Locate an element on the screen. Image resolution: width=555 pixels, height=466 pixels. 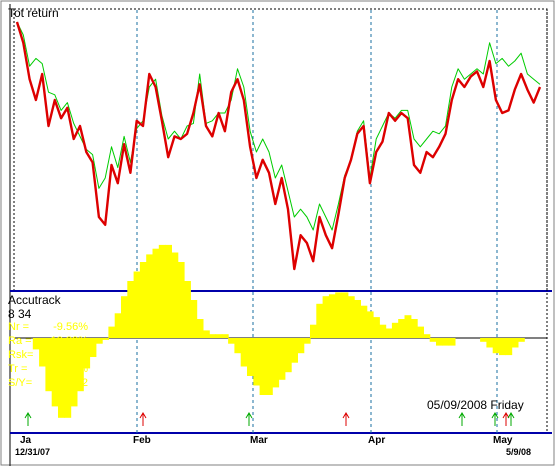
lower-chart-title: Accutrack is located at coordinates (34, 300).